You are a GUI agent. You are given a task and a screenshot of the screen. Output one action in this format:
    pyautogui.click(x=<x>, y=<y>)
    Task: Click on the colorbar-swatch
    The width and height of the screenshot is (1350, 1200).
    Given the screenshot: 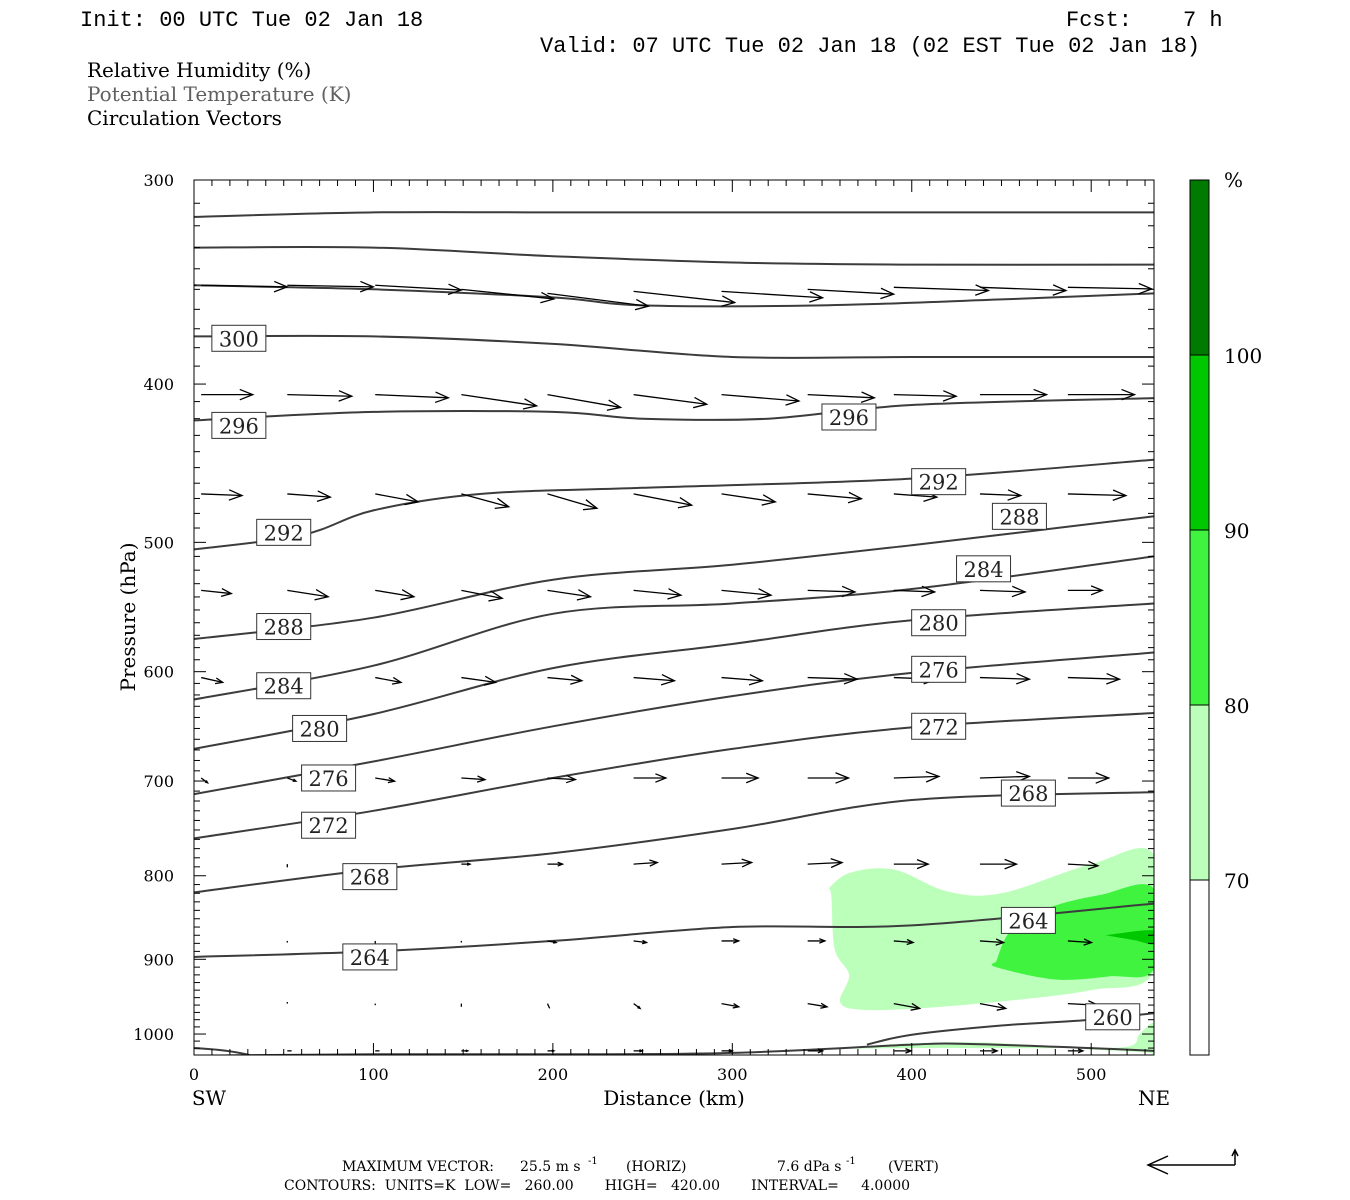 What is the action you would take?
    pyautogui.click(x=1199, y=792)
    